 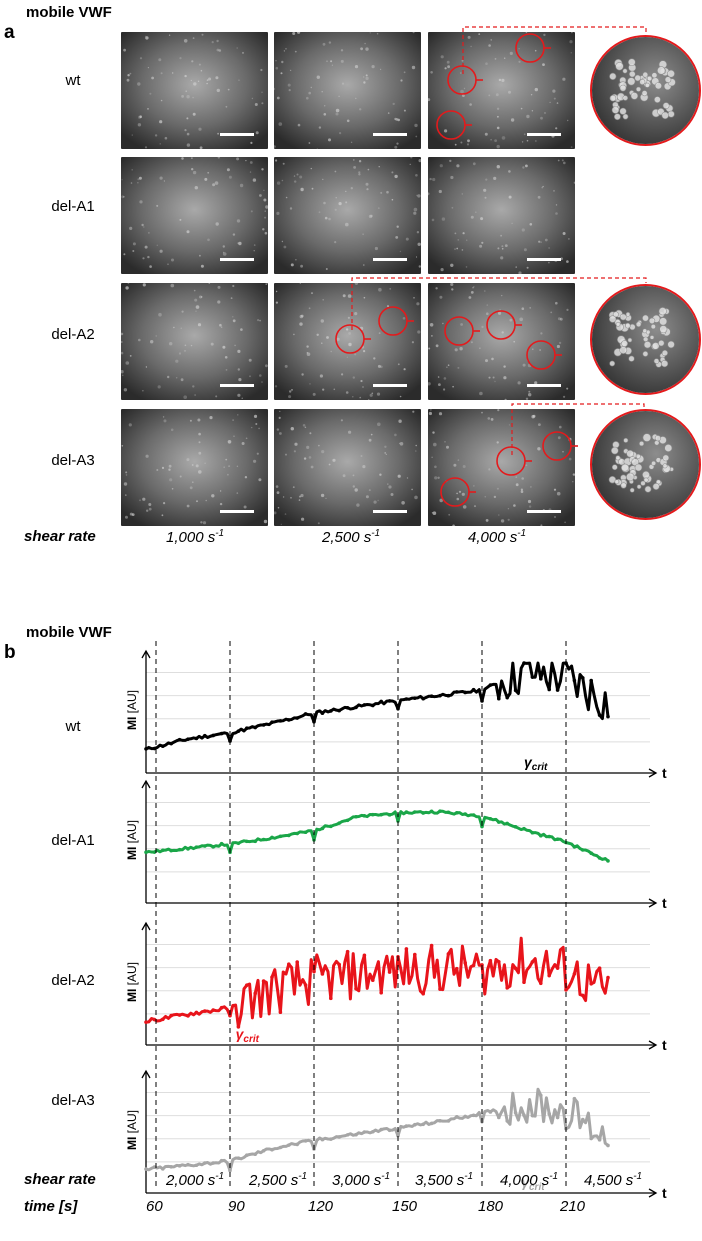 I want to click on time-label-90: 90, so click(x=236, y=1206).